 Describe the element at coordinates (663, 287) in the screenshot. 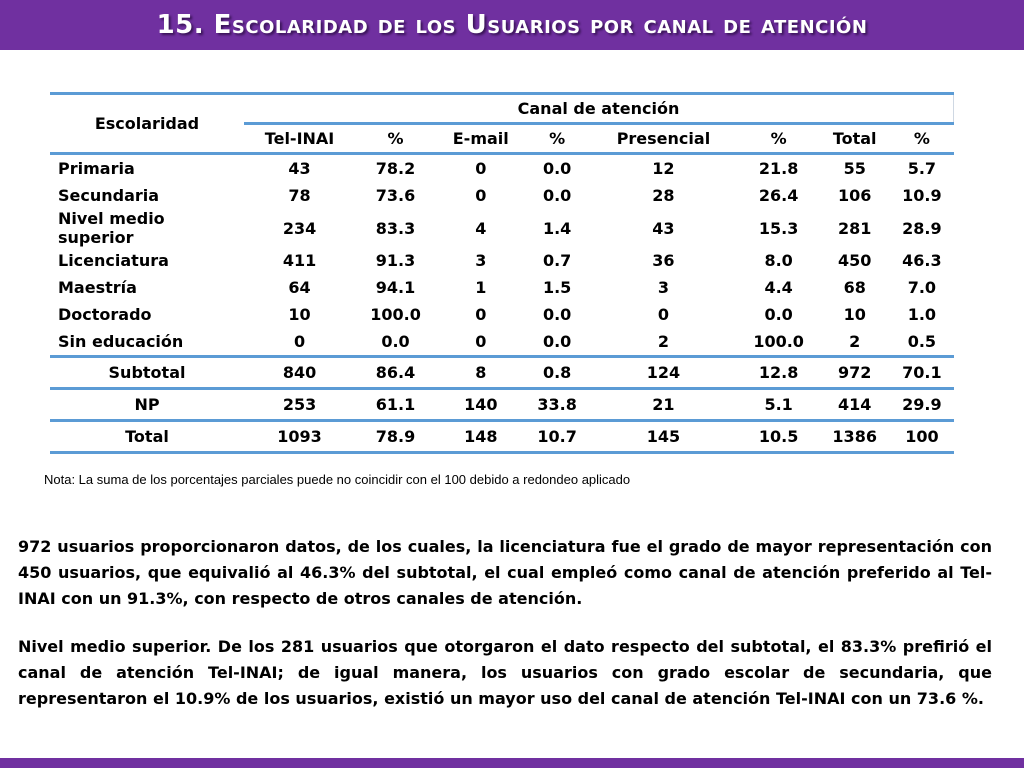

I see `table-cell: 3` at that location.